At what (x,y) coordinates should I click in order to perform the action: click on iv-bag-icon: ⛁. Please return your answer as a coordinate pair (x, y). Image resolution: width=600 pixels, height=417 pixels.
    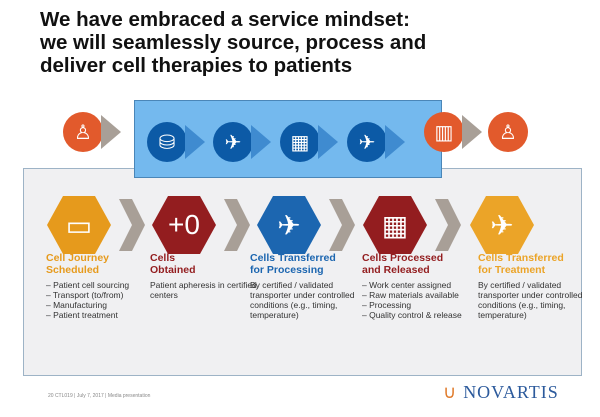
    Looking at the image, I should click on (167, 142).